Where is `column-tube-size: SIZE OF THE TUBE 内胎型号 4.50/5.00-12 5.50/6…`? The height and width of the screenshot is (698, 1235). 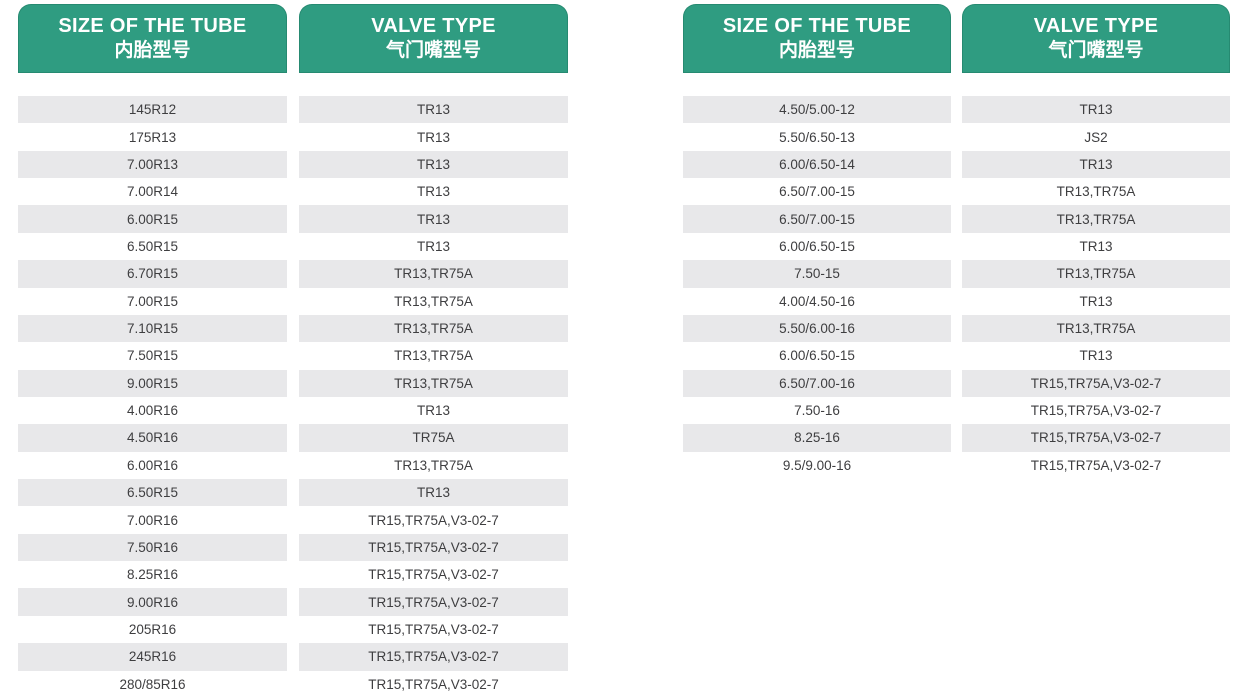 column-tube-size: SIZE OF THE TUBE 内胎型号 4.50/5.00-12 5.50/6… is located at coordinates (817, 241).